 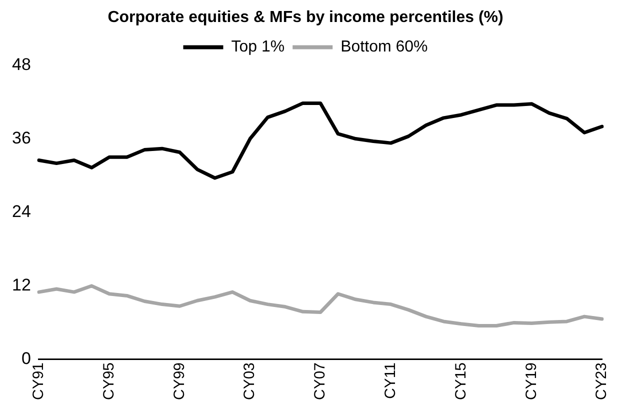 What do you see at coordinates (320, 381) in the screenshot?
I see `x-tick-label: CY07` at bounding box center [320, 381].